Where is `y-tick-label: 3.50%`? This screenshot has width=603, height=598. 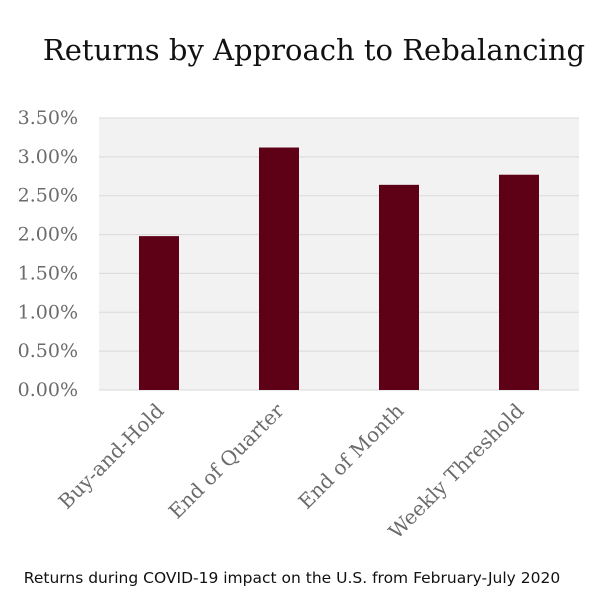
y-tick-label: 3.50% is located at coordinates (48, 118).